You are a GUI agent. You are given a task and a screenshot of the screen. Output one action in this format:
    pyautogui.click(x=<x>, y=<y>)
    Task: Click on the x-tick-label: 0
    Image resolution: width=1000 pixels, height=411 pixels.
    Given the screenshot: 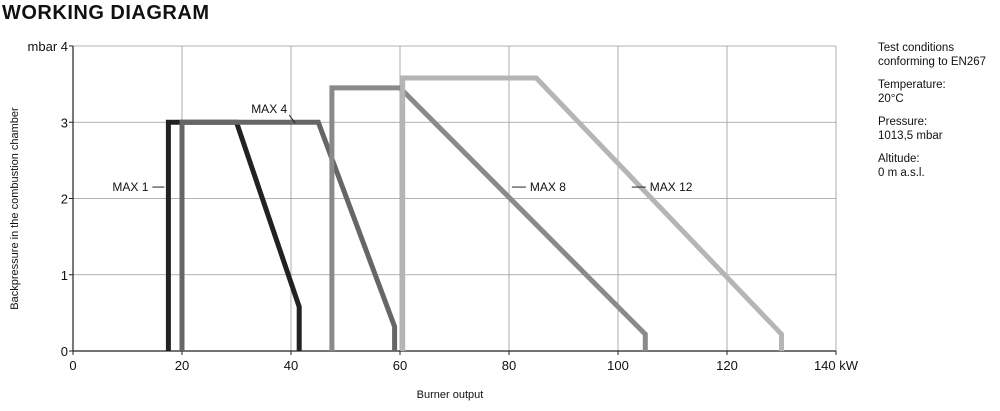 What is the action you would take?
    pyautogui.click(x=72, y=365)
    